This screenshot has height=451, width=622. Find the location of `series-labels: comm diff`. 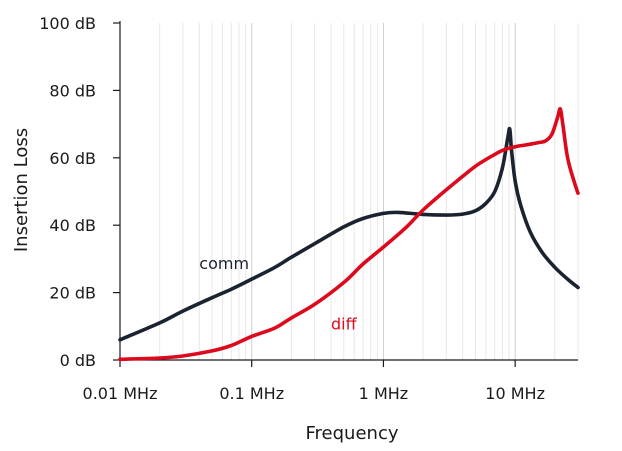

series-labels: comm diff is located at coordinates (278, 294).